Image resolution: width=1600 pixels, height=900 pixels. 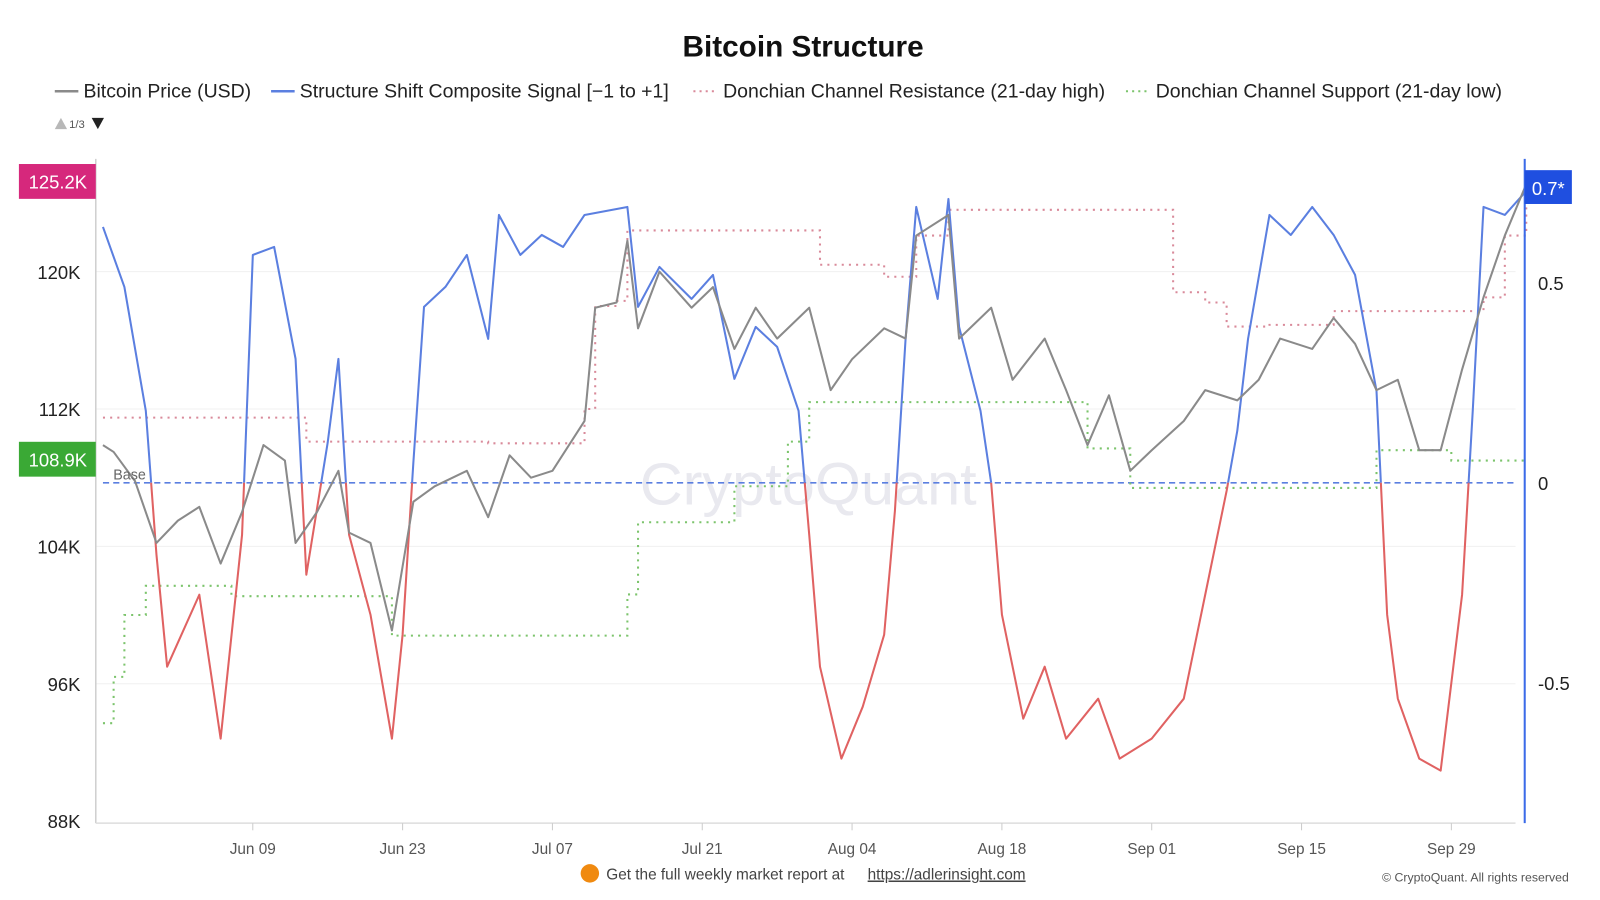 What do you see at coordinates (65, 821) in the screenshot?
I see `y-left-tick-label: 88K` at bounding box center [65, 821].